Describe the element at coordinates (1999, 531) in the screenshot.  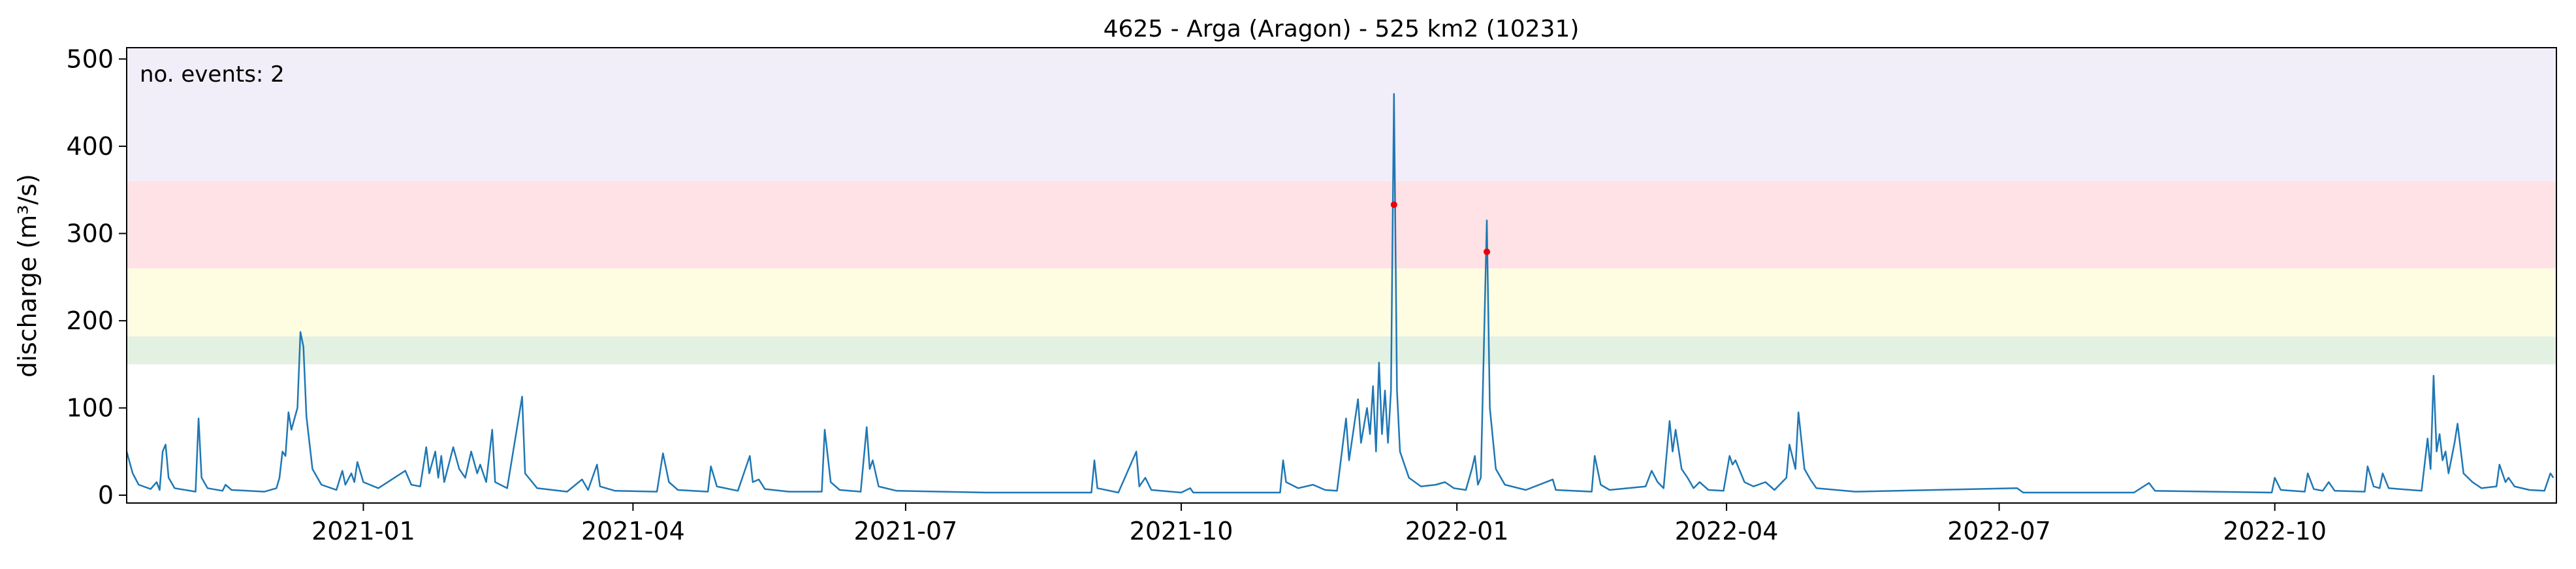
I see `x-tick-label: 2022-07` at that location.